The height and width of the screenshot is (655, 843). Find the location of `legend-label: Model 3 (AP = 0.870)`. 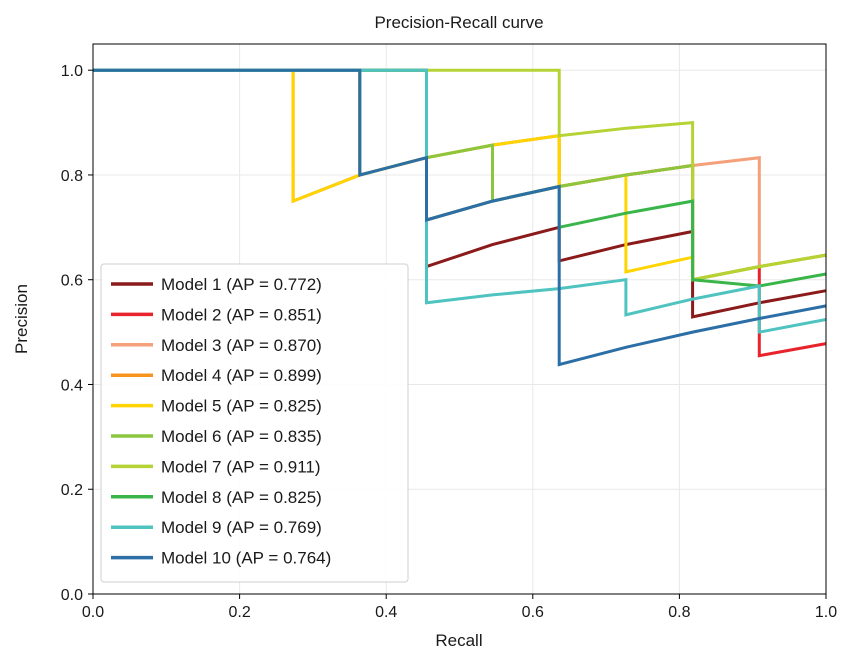

legend-label: Model 3 (AP = 0.870) is located at coordinates (241, 345).